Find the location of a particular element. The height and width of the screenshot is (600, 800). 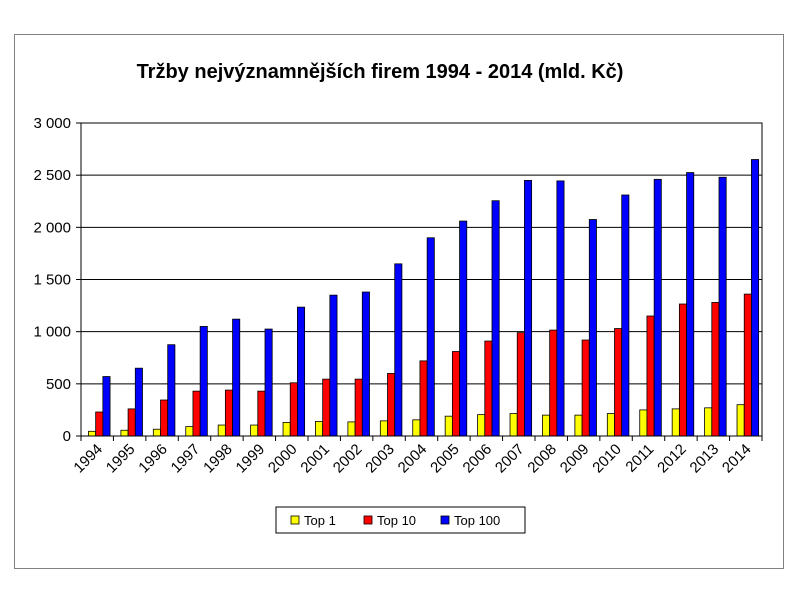

bar-top-100-2000 is located at coordinates (301, 371).